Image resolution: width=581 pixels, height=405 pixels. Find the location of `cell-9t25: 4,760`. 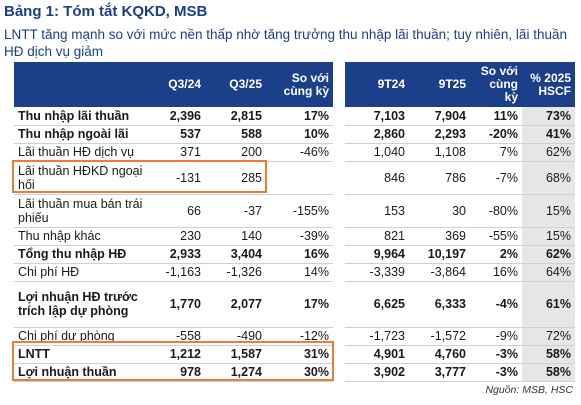

cell-9t25: 4,760 is located at coordinates (439, 354).